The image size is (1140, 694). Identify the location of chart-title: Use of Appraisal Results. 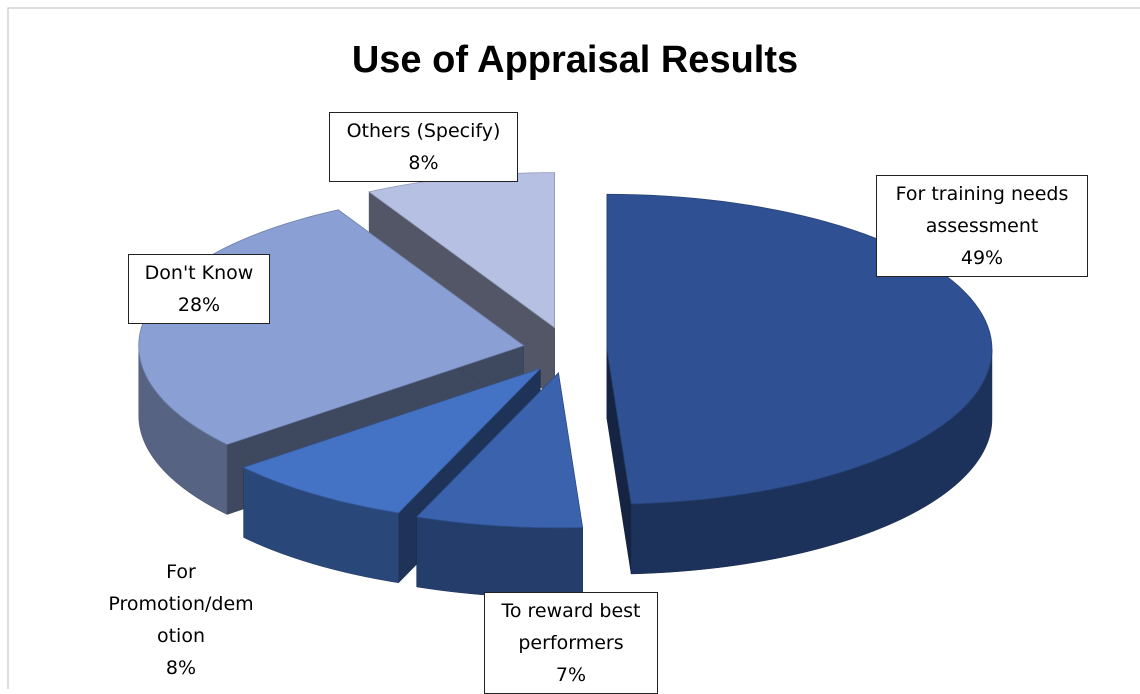
(575, 60).